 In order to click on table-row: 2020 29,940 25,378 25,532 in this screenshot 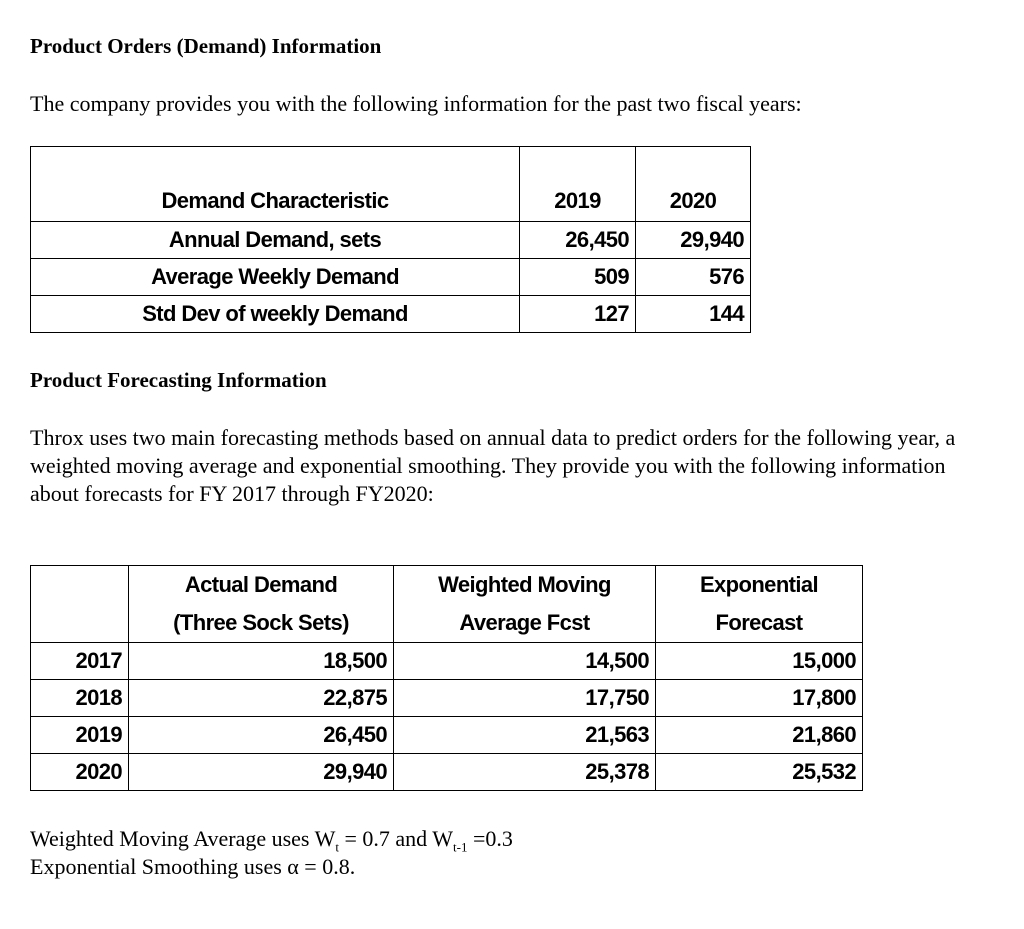, I will do `click(446, 772)`.